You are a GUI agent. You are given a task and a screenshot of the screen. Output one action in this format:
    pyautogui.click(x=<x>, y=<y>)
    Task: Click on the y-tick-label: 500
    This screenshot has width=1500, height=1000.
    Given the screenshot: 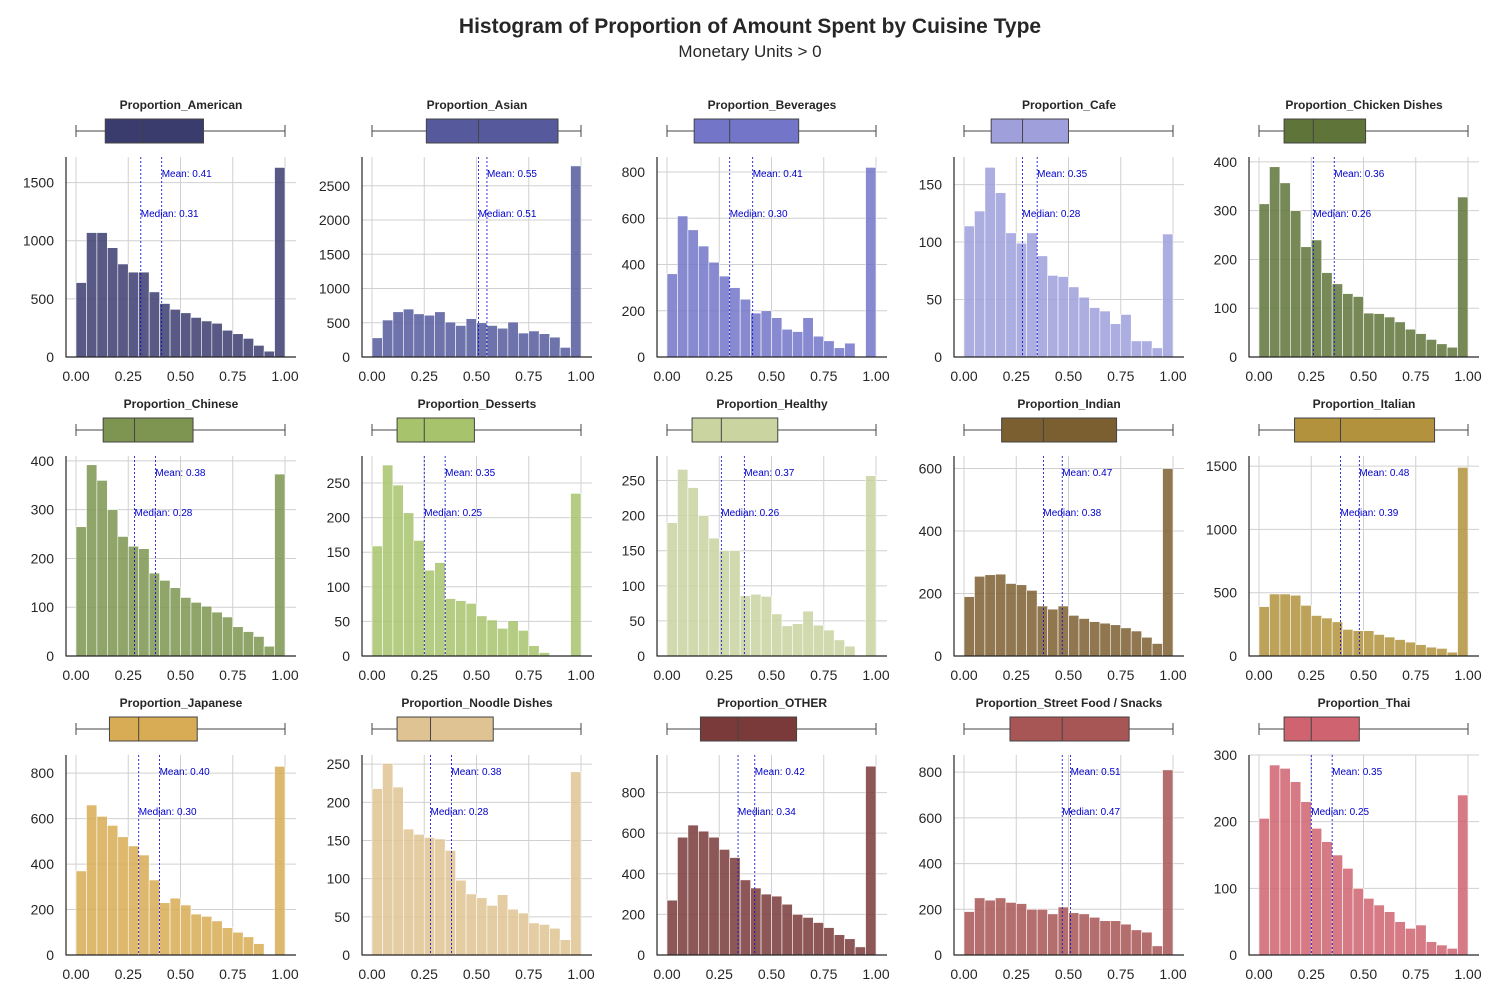 What is the action you would take?
    pyautogui.click(x=339, y=323)
    